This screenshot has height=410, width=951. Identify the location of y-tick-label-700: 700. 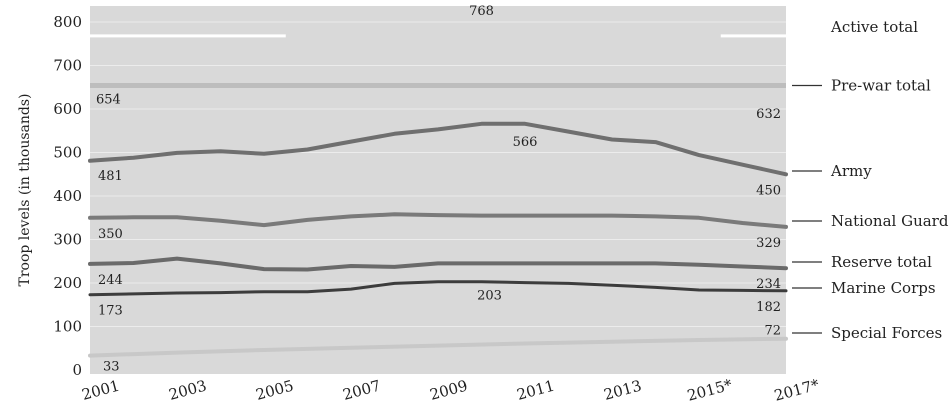
(67, 66).